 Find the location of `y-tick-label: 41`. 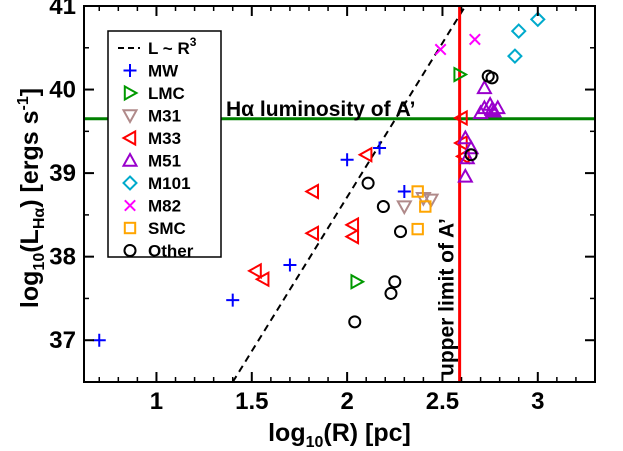

y-tick-label: 41 is located at coordinates (62, 10).